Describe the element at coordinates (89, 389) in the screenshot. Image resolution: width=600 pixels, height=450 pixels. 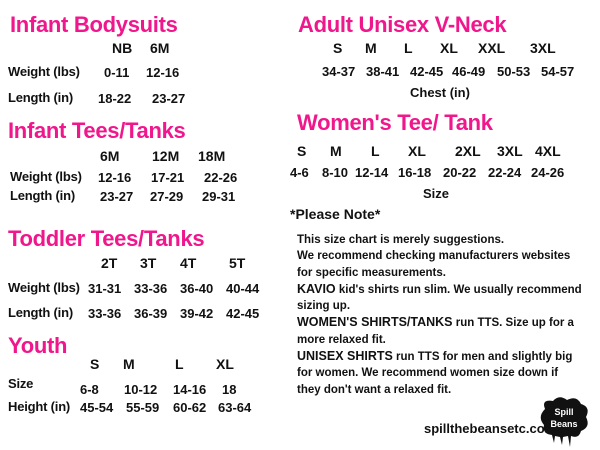
I see `size-value: 6-8` at that location.